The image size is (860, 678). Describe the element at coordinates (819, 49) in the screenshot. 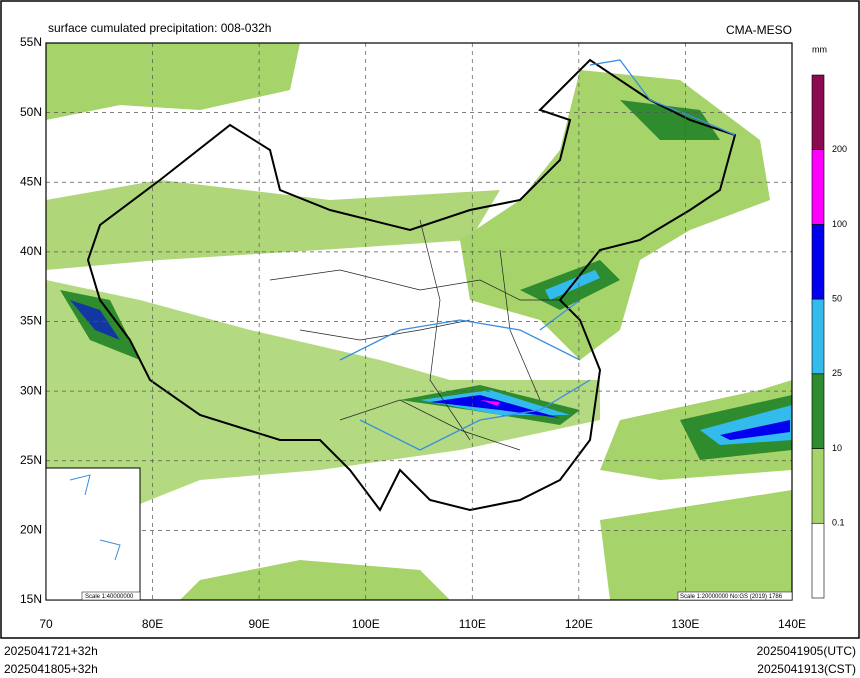

I see `legend-unit: mm` at that location.